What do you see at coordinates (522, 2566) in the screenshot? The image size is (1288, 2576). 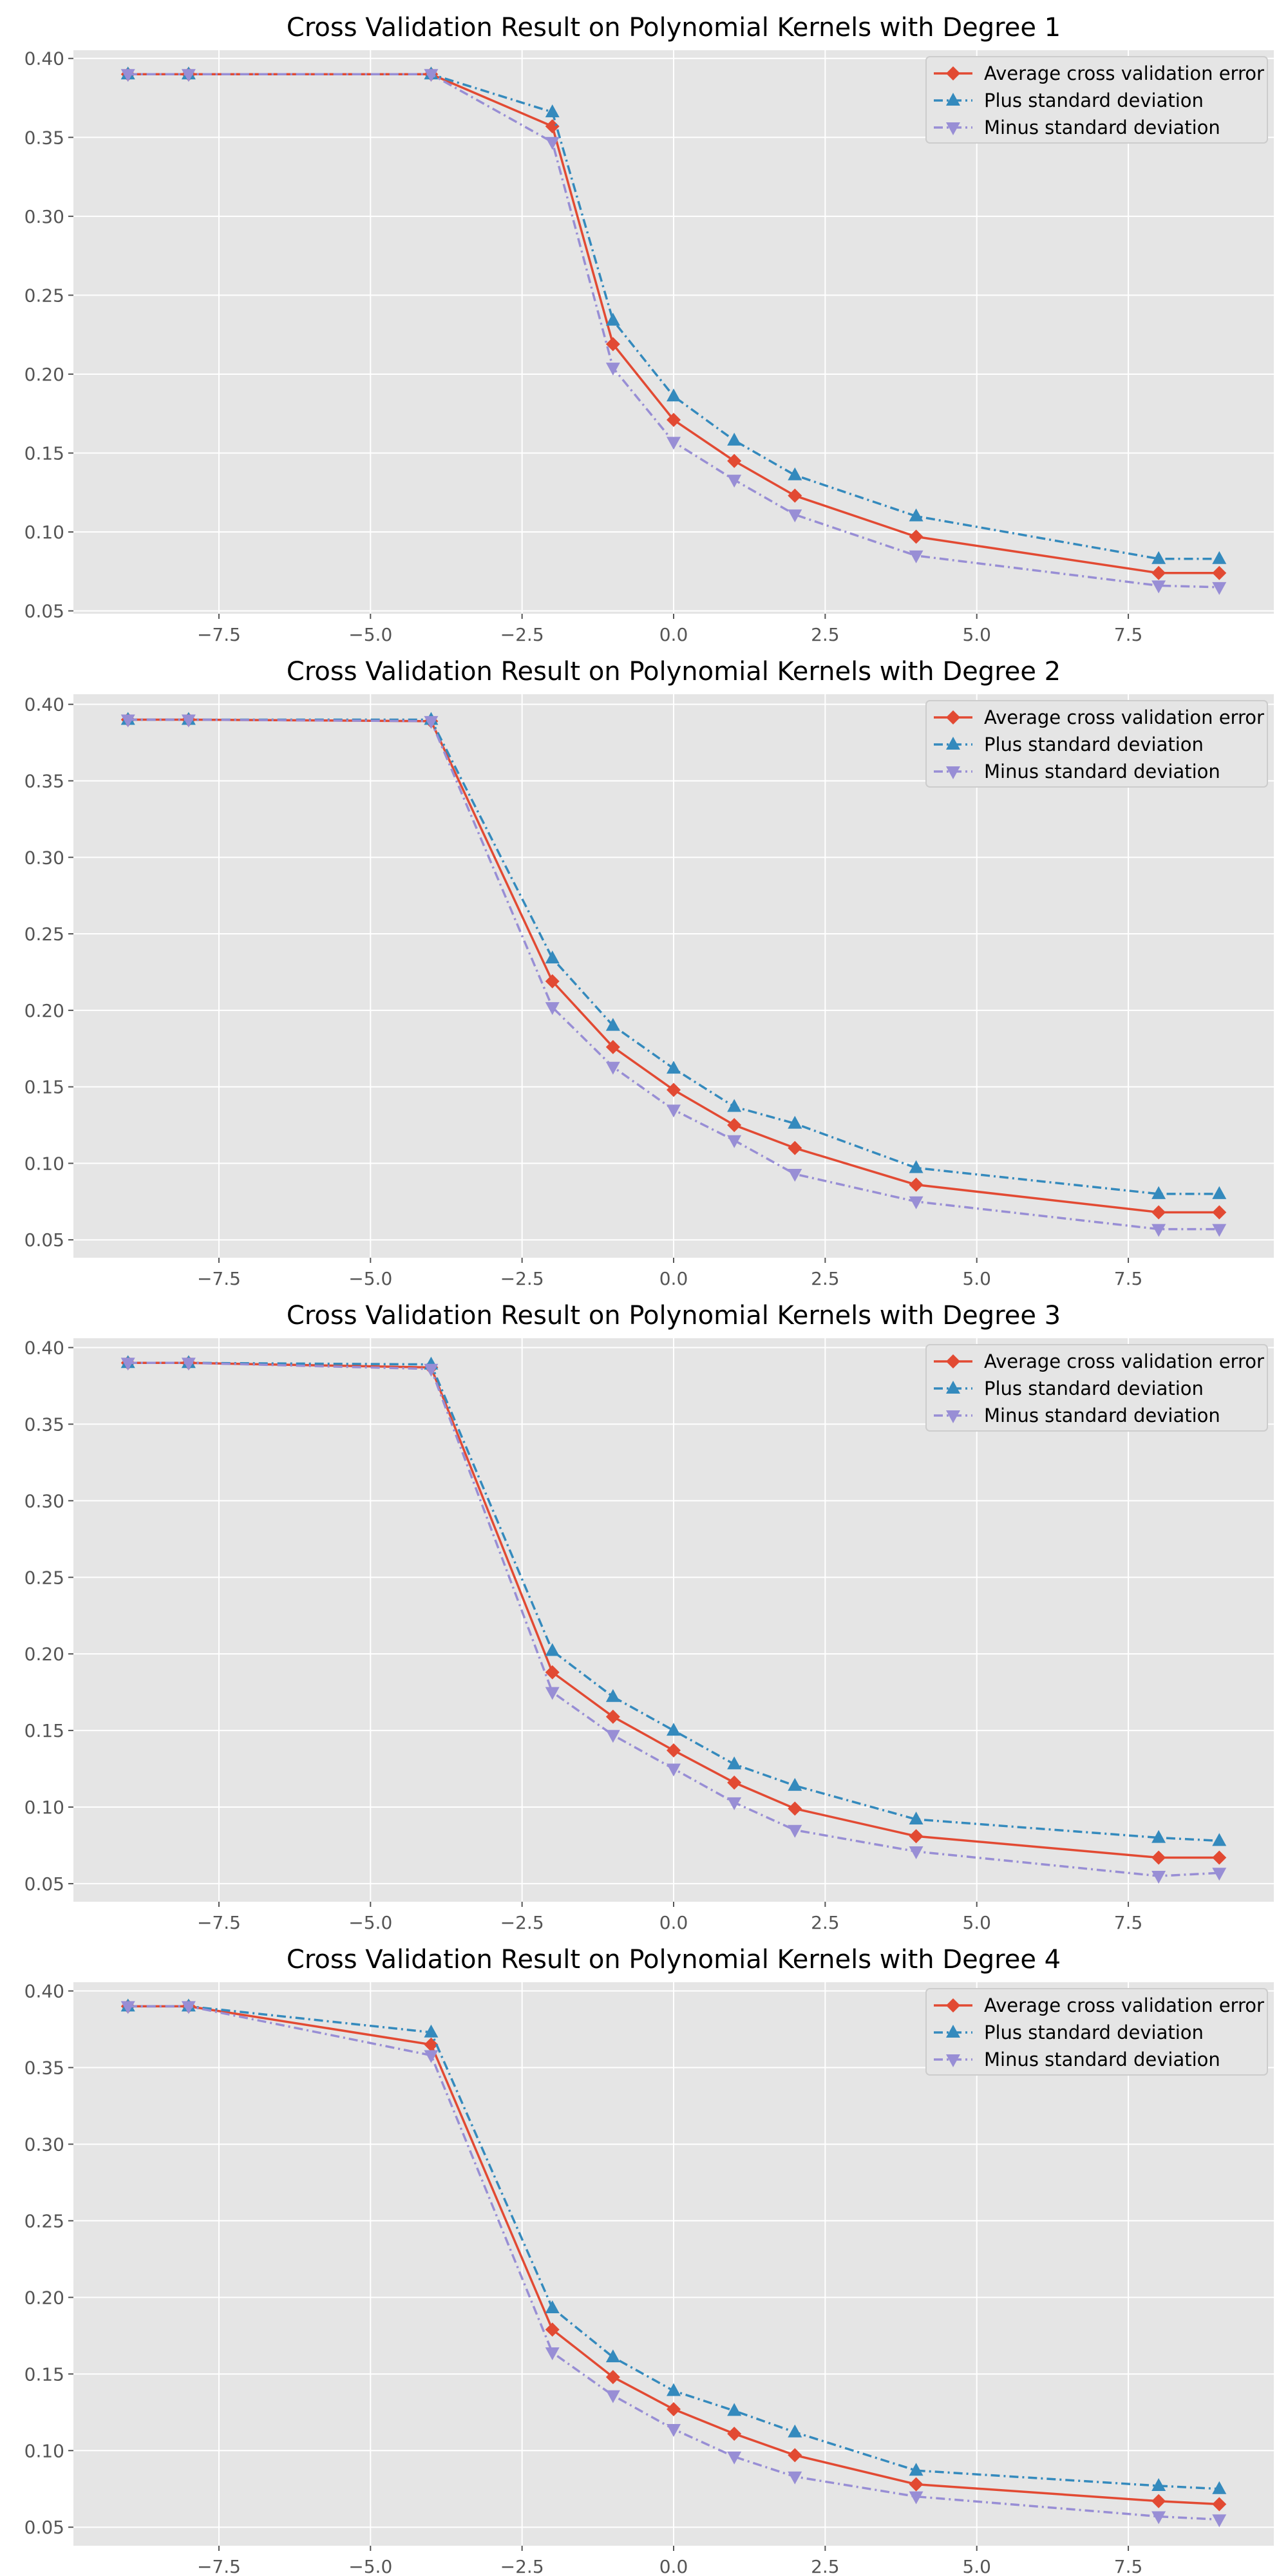 I see `x-tick-label: −2.5` at bounding box center [522, 2566].